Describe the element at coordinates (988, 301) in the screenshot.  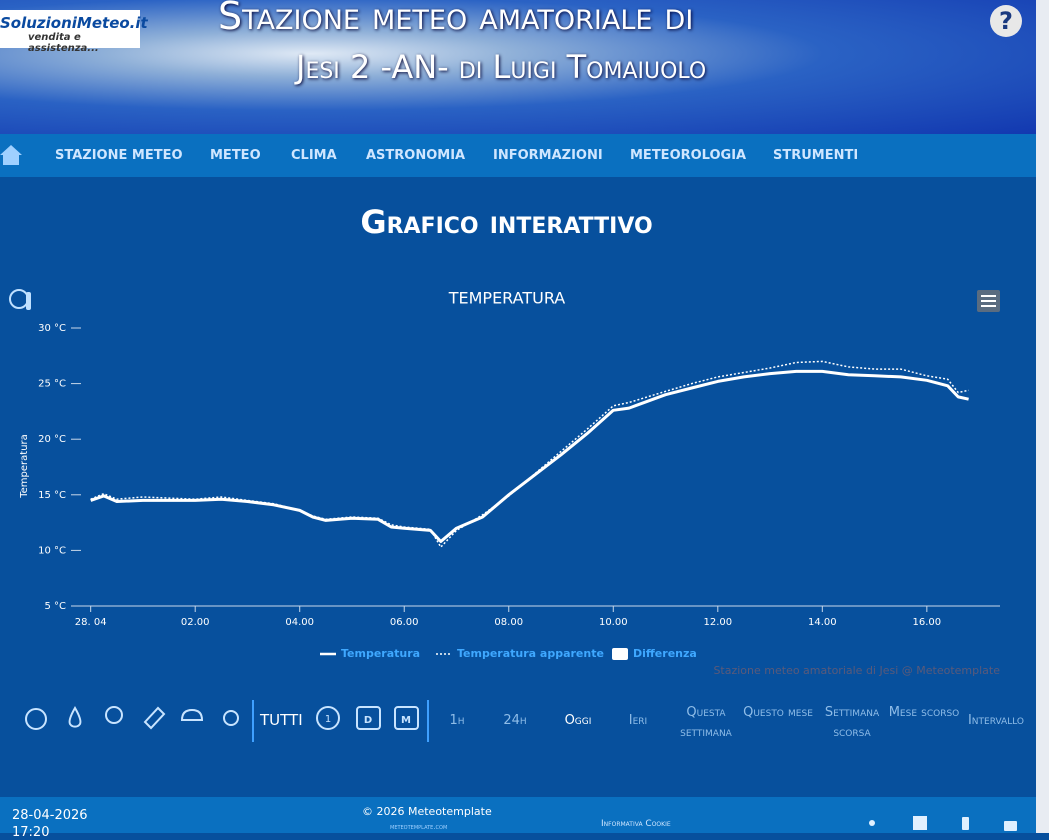
I see `menu-button` at that location.